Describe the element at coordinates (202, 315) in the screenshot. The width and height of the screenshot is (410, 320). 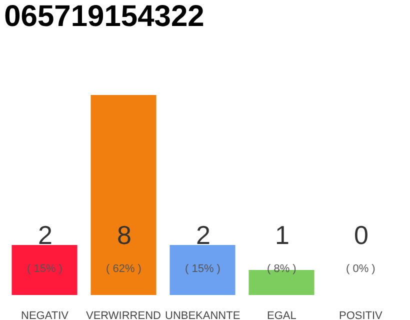
I see `x-tick-label: UNBEKANNTE` at that location.